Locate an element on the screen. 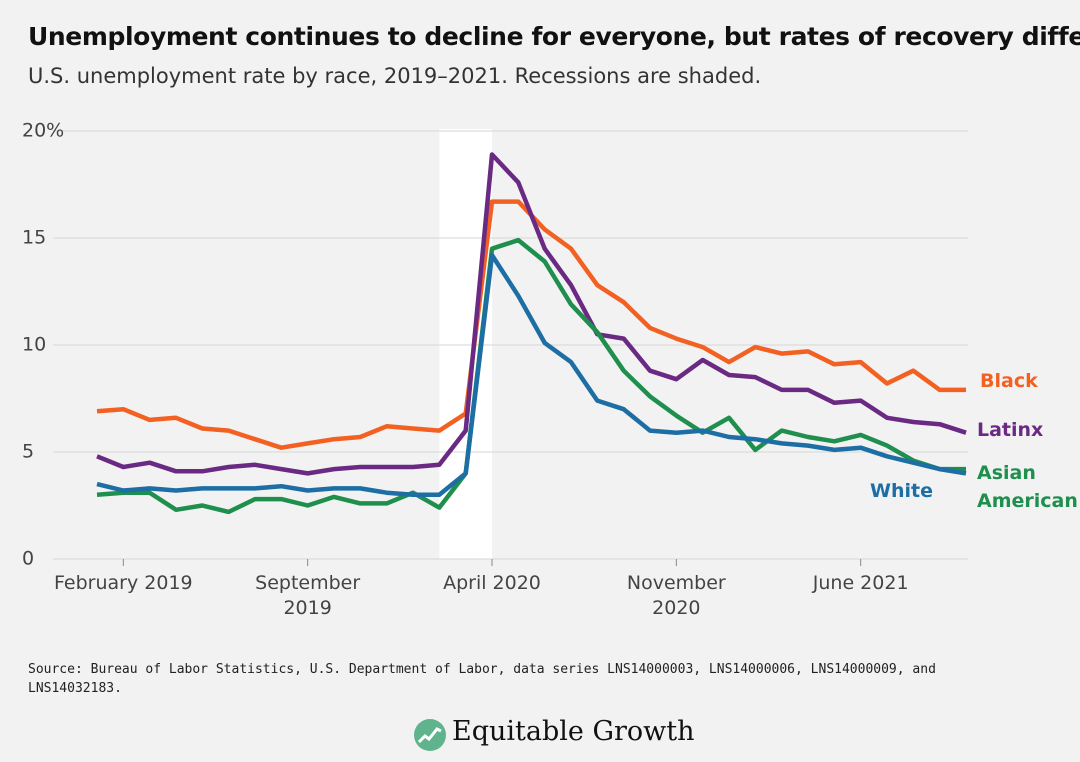 This screenshot has height=762, width=1080. legend-label: Asian American is located at coordinates (1027, 487).